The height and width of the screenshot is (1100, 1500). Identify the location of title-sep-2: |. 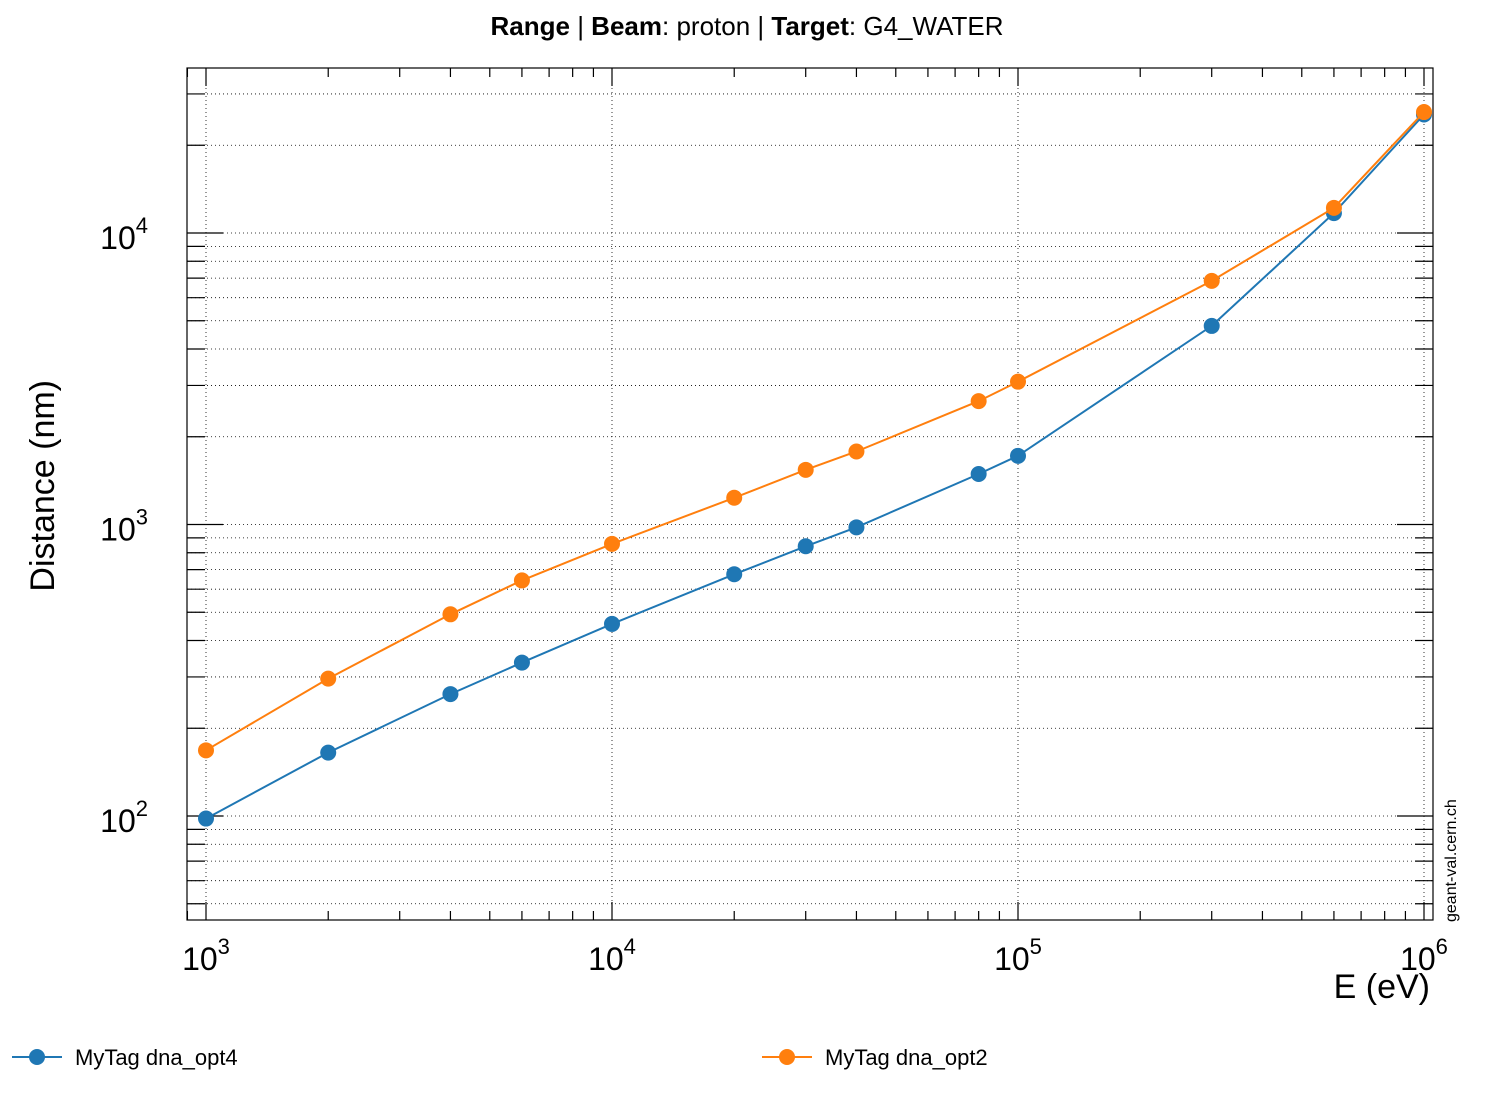
(760, 26).